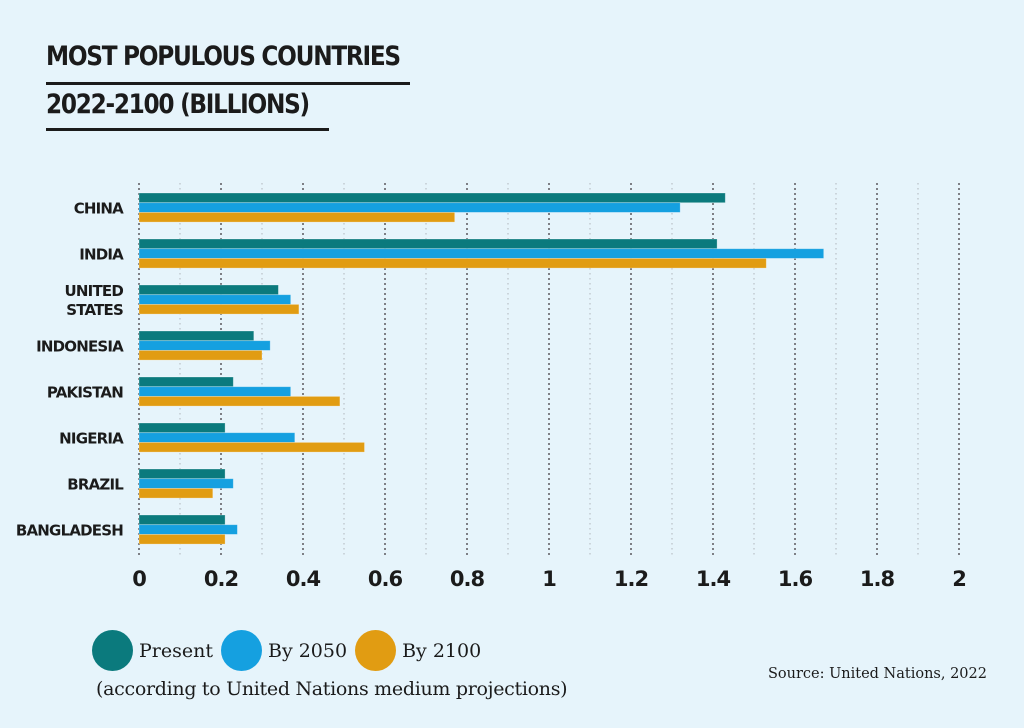 This screenshot has height=728, width=1024. Describe the element at coordinates (208, 290) in the screenshot. I see `bar-united-states-present` at that location.